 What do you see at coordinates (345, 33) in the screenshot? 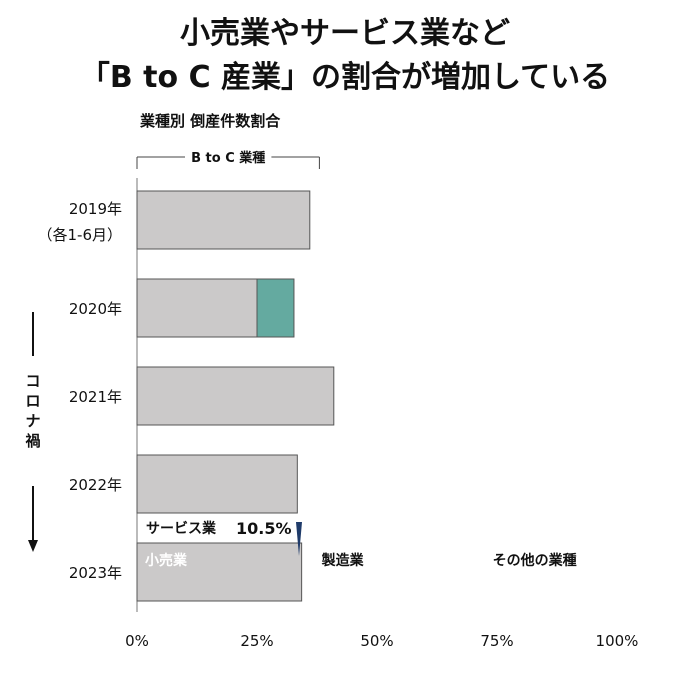
I see `chart-title-line-1: 小売業やサービス業など` at bounding box center [345, 33].